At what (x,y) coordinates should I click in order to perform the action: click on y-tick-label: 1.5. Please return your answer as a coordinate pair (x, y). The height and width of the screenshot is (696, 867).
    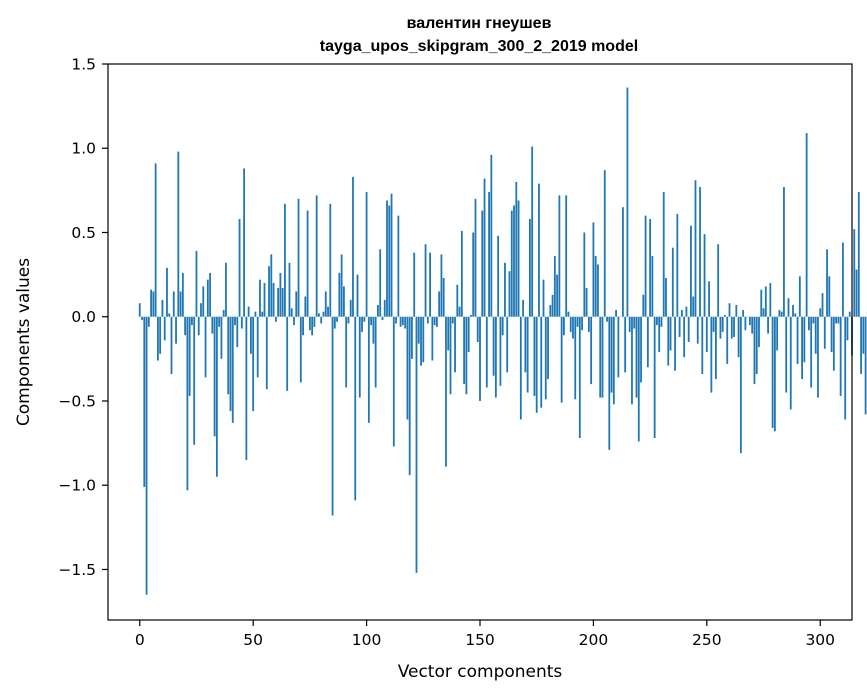
    Looking at the image, I should click on (83, 65).